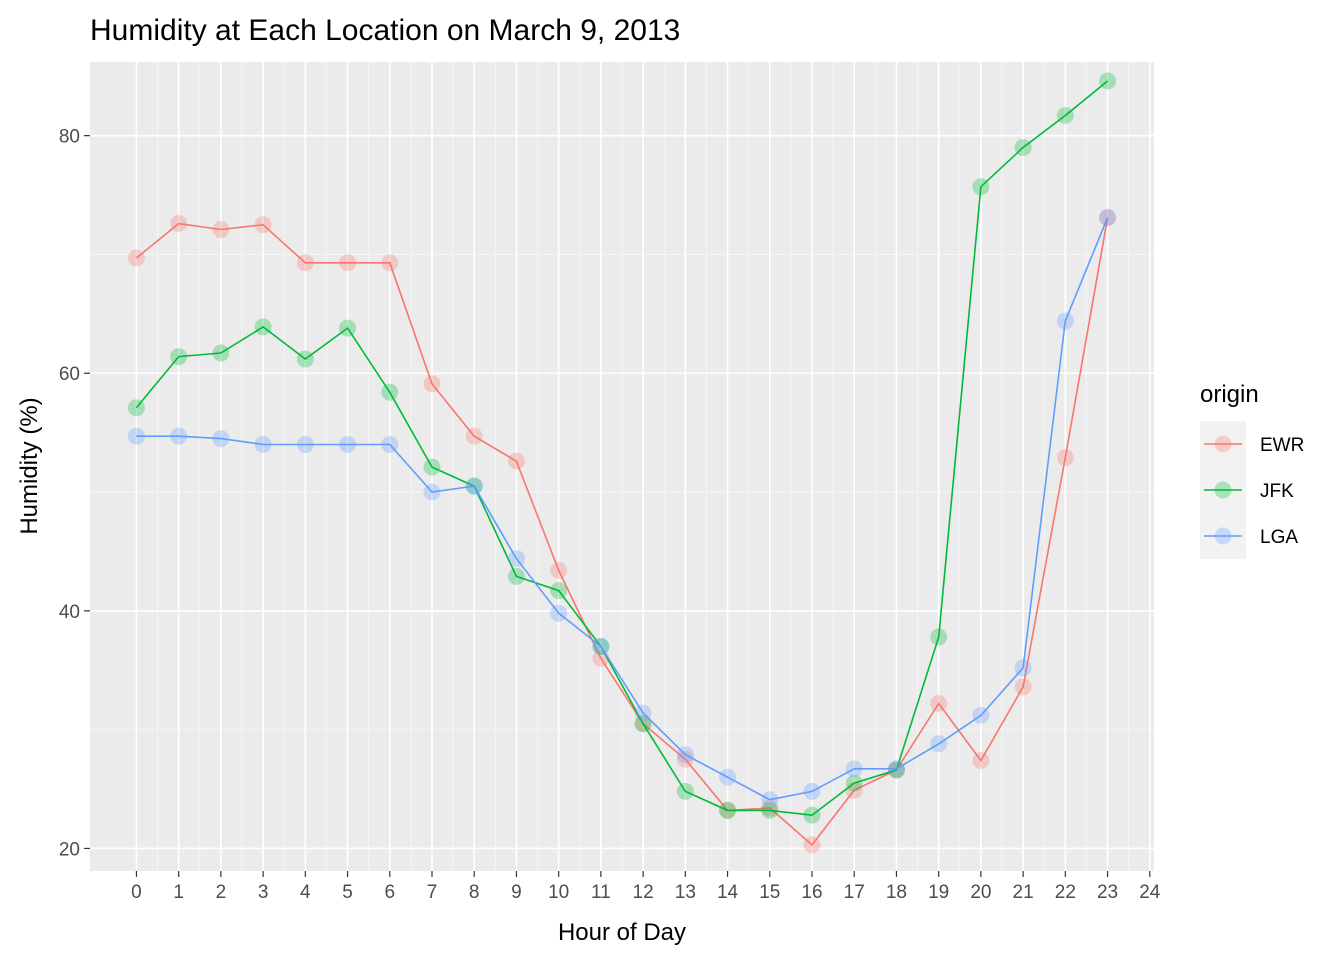 The height and width of the screenshot is (960, 1344). What do you see at coordinates (1107, 892) in the screenshot?
I see `x-tick-label: 23` at bounding box center [1107, 892].